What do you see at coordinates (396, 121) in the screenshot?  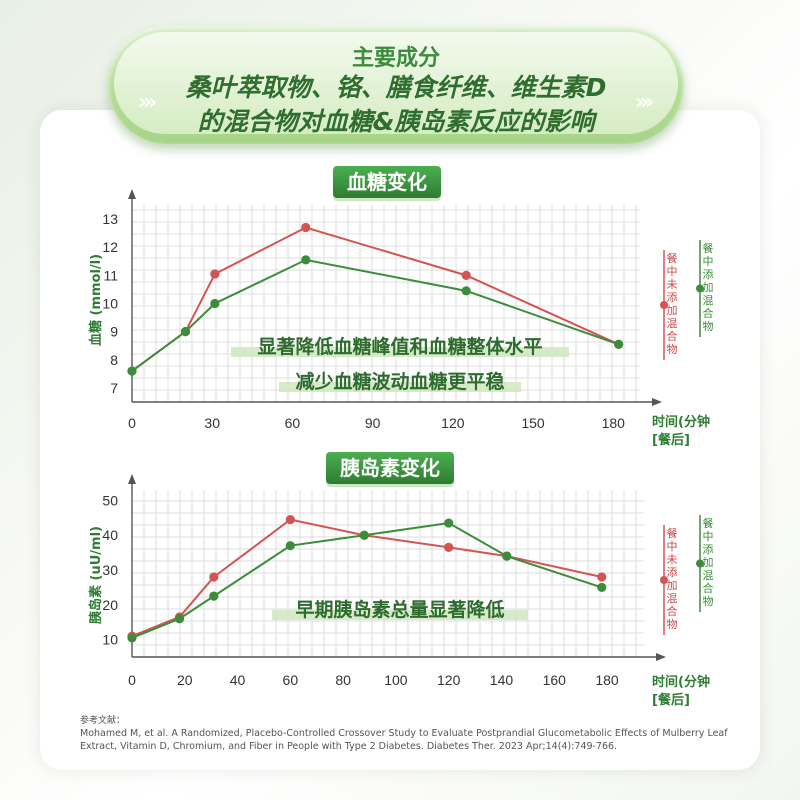 I see `banner-subtitle-line2: 的混合物对血糖&胰岛素反应的影响` at bounding box center [396, 121].